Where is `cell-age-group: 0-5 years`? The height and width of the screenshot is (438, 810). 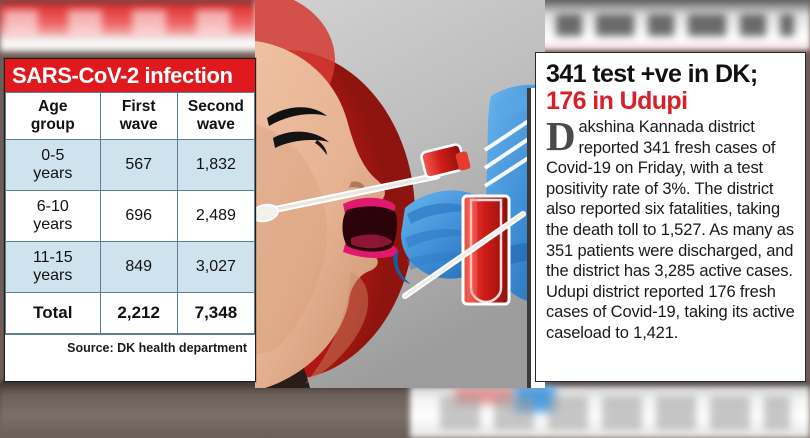
cell-age-group: 0-5 years is located at coordinates (53, 165).